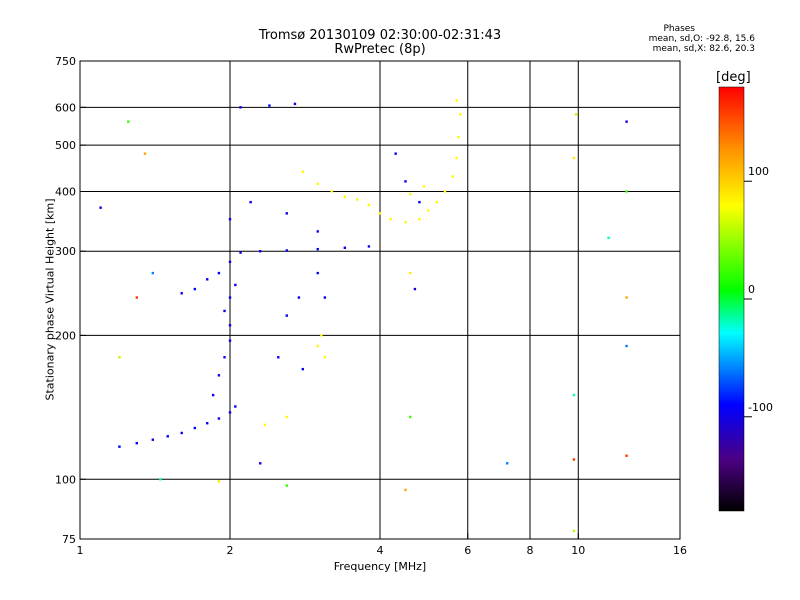  What do you see at coordinates (65, 251) in the screenshot?
I see `y-tick-label: 300` at bounding box center [65, 251].